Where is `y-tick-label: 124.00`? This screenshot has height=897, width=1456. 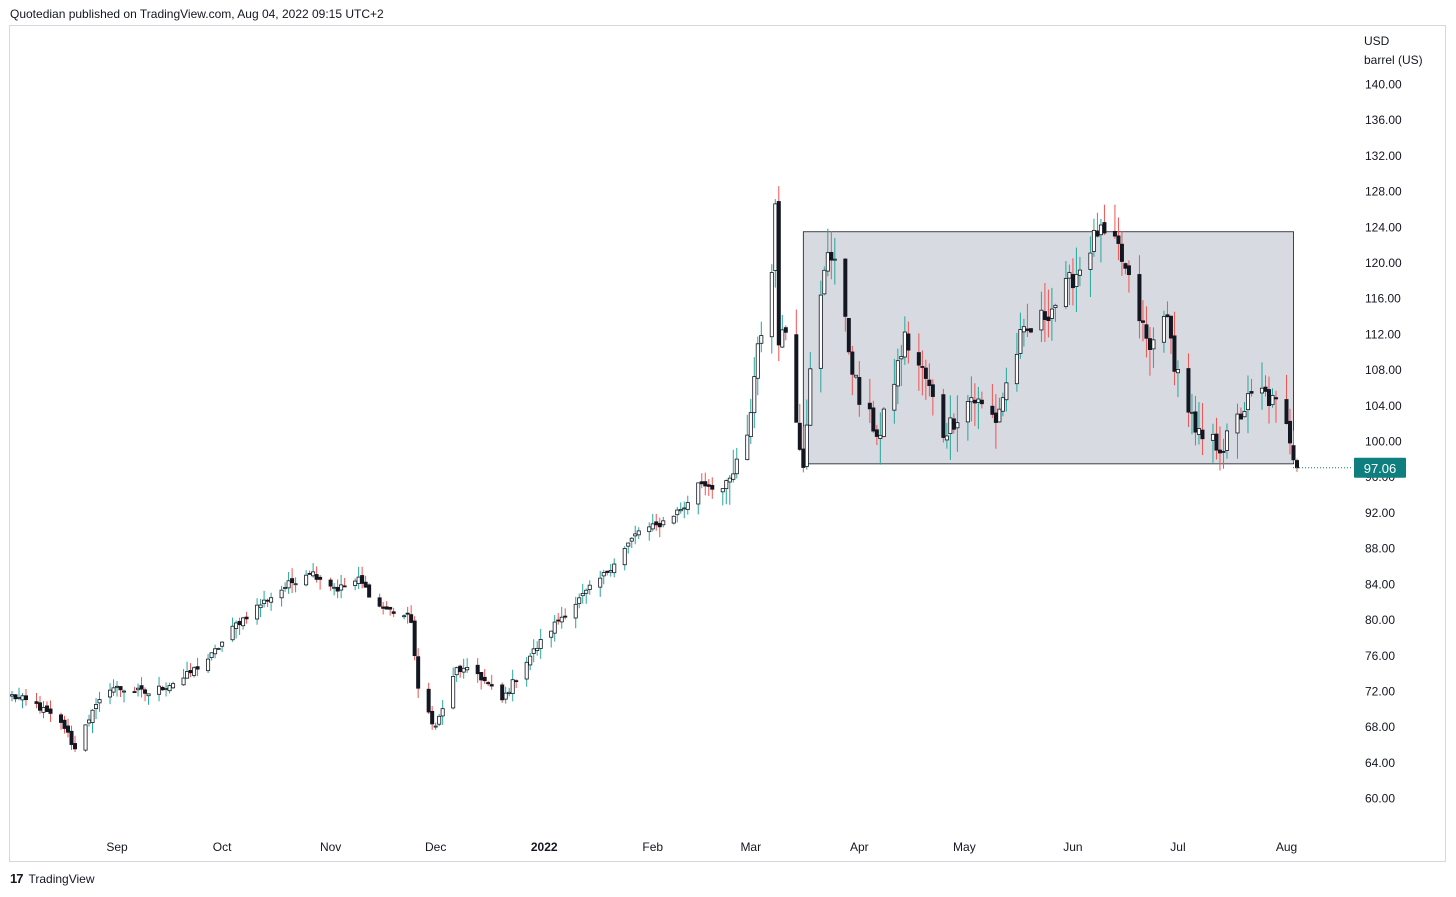
y-tick-label: 124.00 is located at coordinates (1383, 227).